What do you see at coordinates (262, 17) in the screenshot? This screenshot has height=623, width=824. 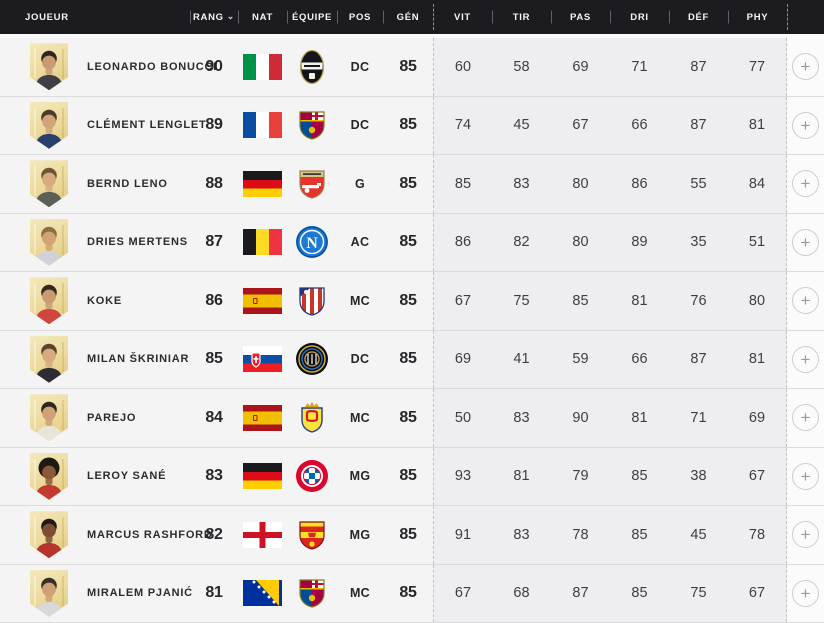 I see `column-header-nat: NAT` at bounding box center [262, 17].